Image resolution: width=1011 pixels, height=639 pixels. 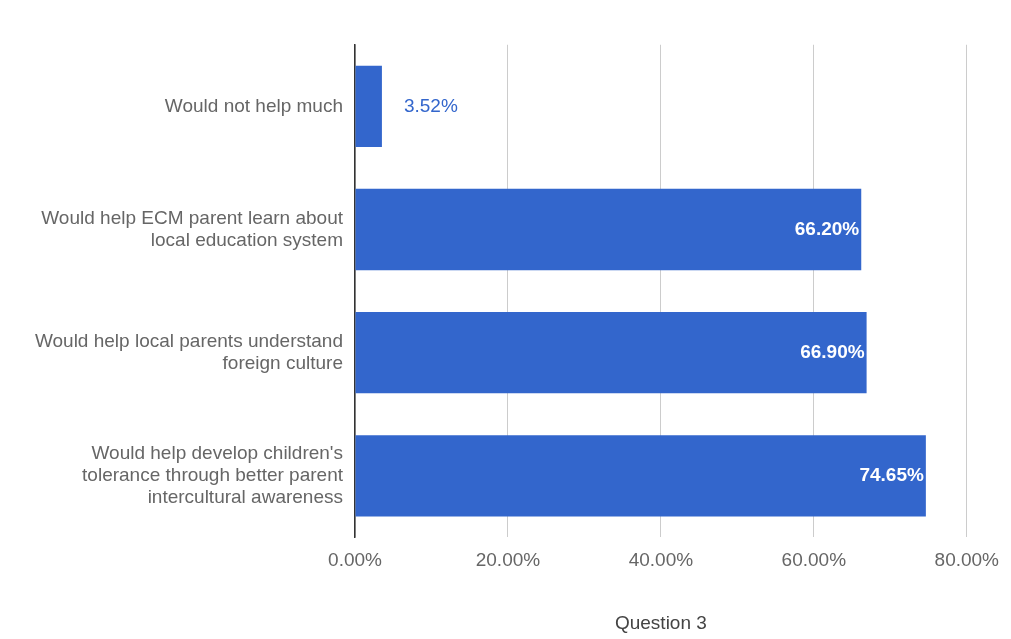 I want to click on data-label: 66.20%, so click(x=827, y=228).